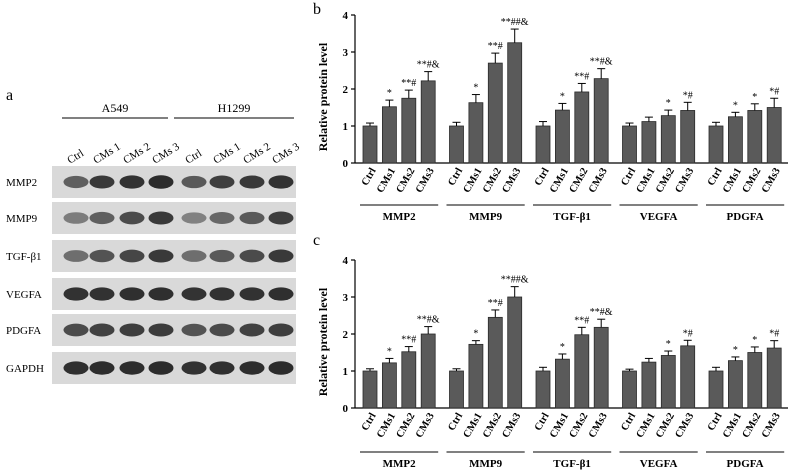 This screenshot has width=800, height=474. What do you see at coordinates (346, 409) in the screenshot?
I see `y-tick-label: 0` at bounding box center [346, 409].